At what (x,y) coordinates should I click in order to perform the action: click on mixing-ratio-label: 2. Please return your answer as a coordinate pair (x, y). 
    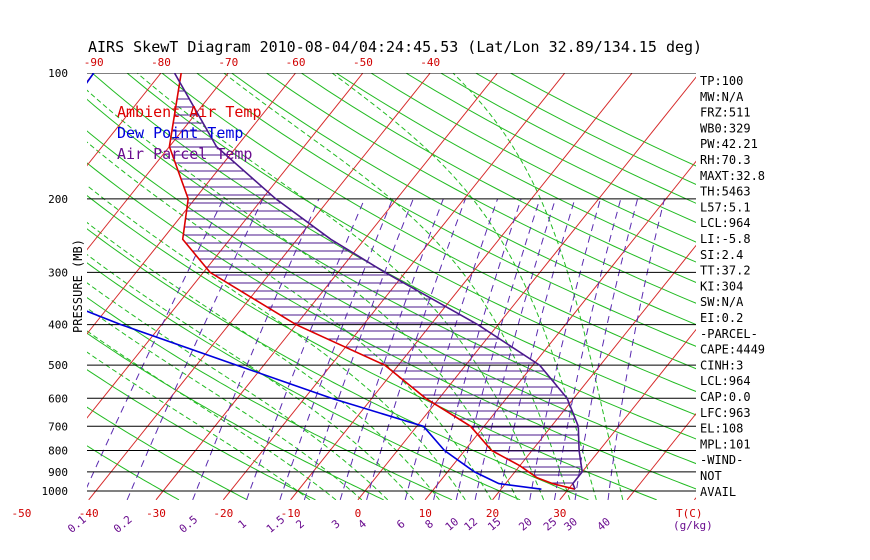
    Looking at the image, I should click on (299, 524).